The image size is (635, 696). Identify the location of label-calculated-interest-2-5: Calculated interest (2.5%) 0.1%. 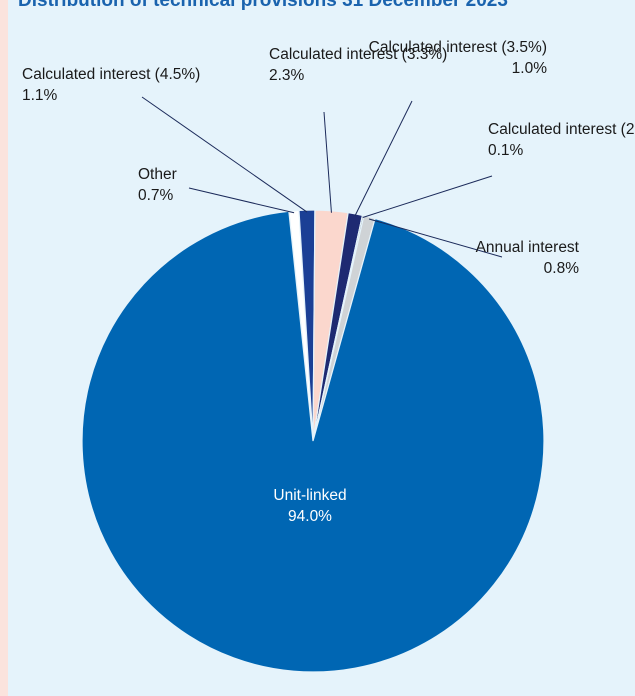
(561, 140).